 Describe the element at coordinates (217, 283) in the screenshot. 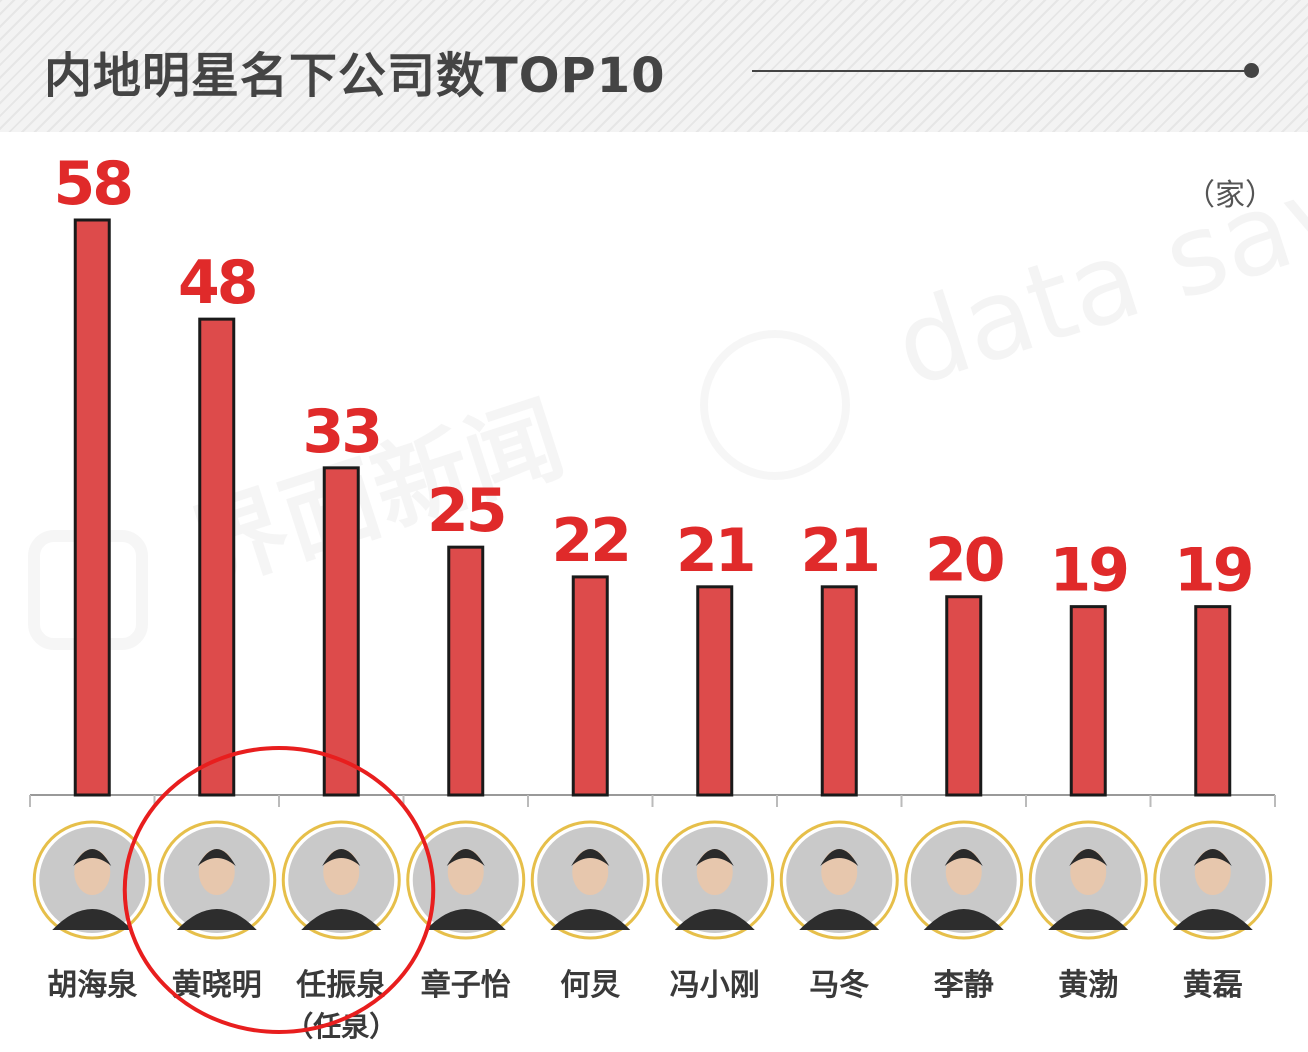

I see `value-label: 48` at that location.